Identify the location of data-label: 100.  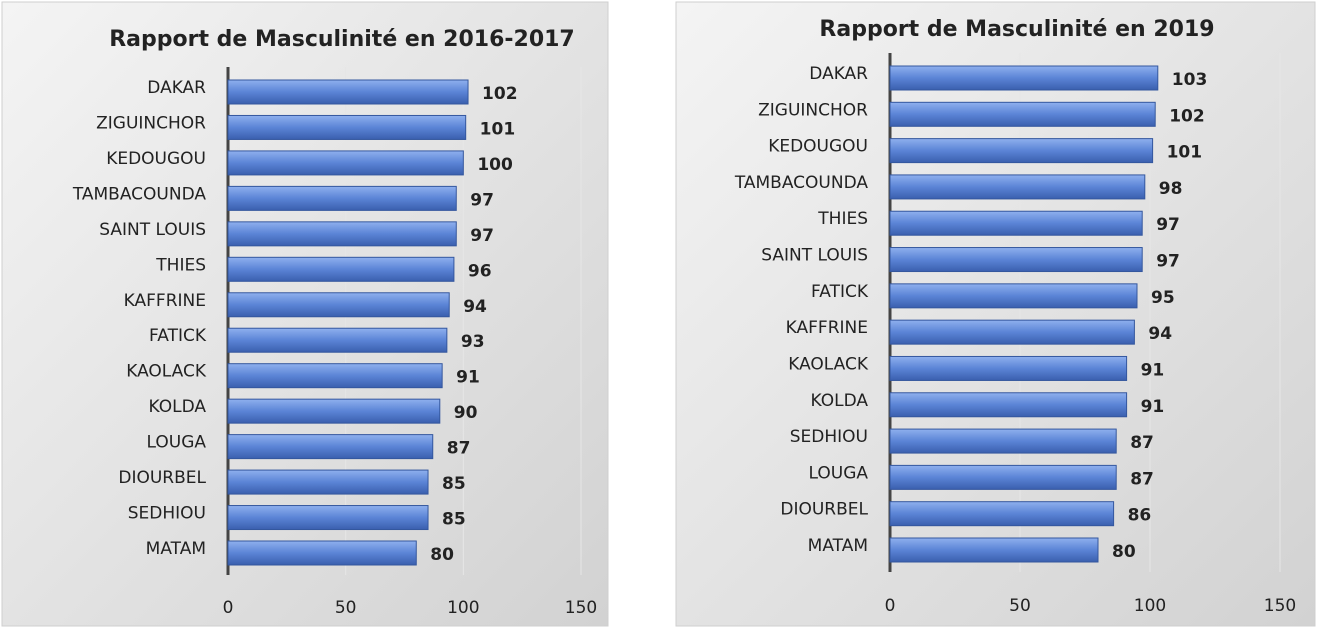
(495, 165).